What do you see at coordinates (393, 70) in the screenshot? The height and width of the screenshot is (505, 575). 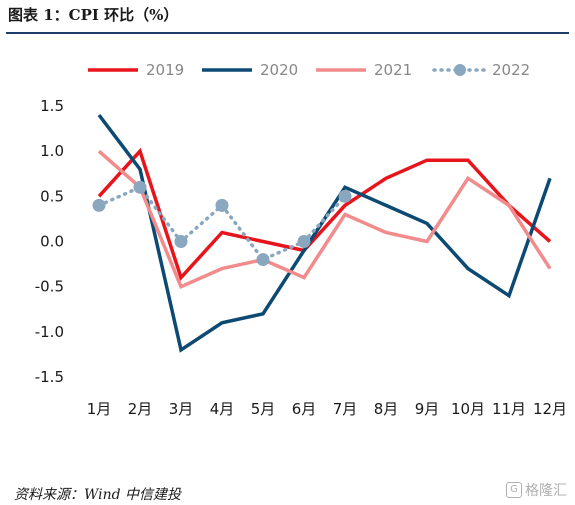 I see `legend-label-2021: 2021` at bounding box center [393, 70].